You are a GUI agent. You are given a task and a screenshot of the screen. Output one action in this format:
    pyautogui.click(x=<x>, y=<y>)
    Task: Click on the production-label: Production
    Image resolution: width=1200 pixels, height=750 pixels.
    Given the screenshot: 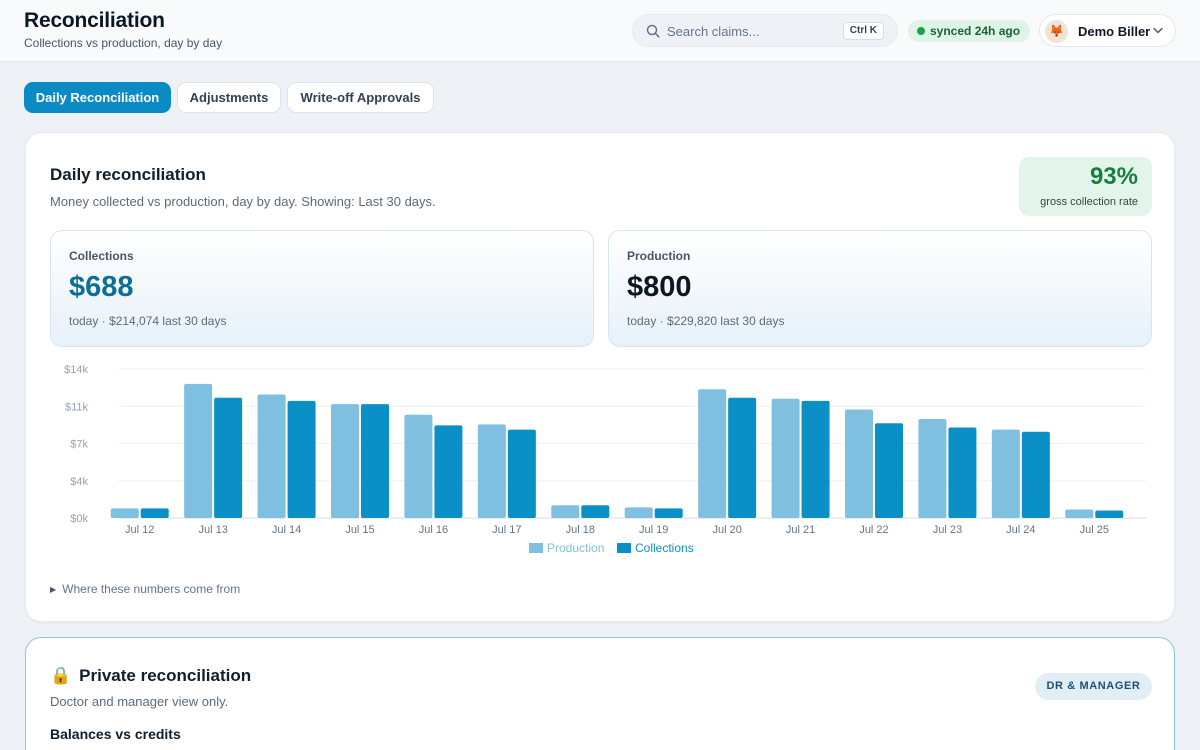 What is the action you would take?
    pyautogui.click(x=659, y=256)
    